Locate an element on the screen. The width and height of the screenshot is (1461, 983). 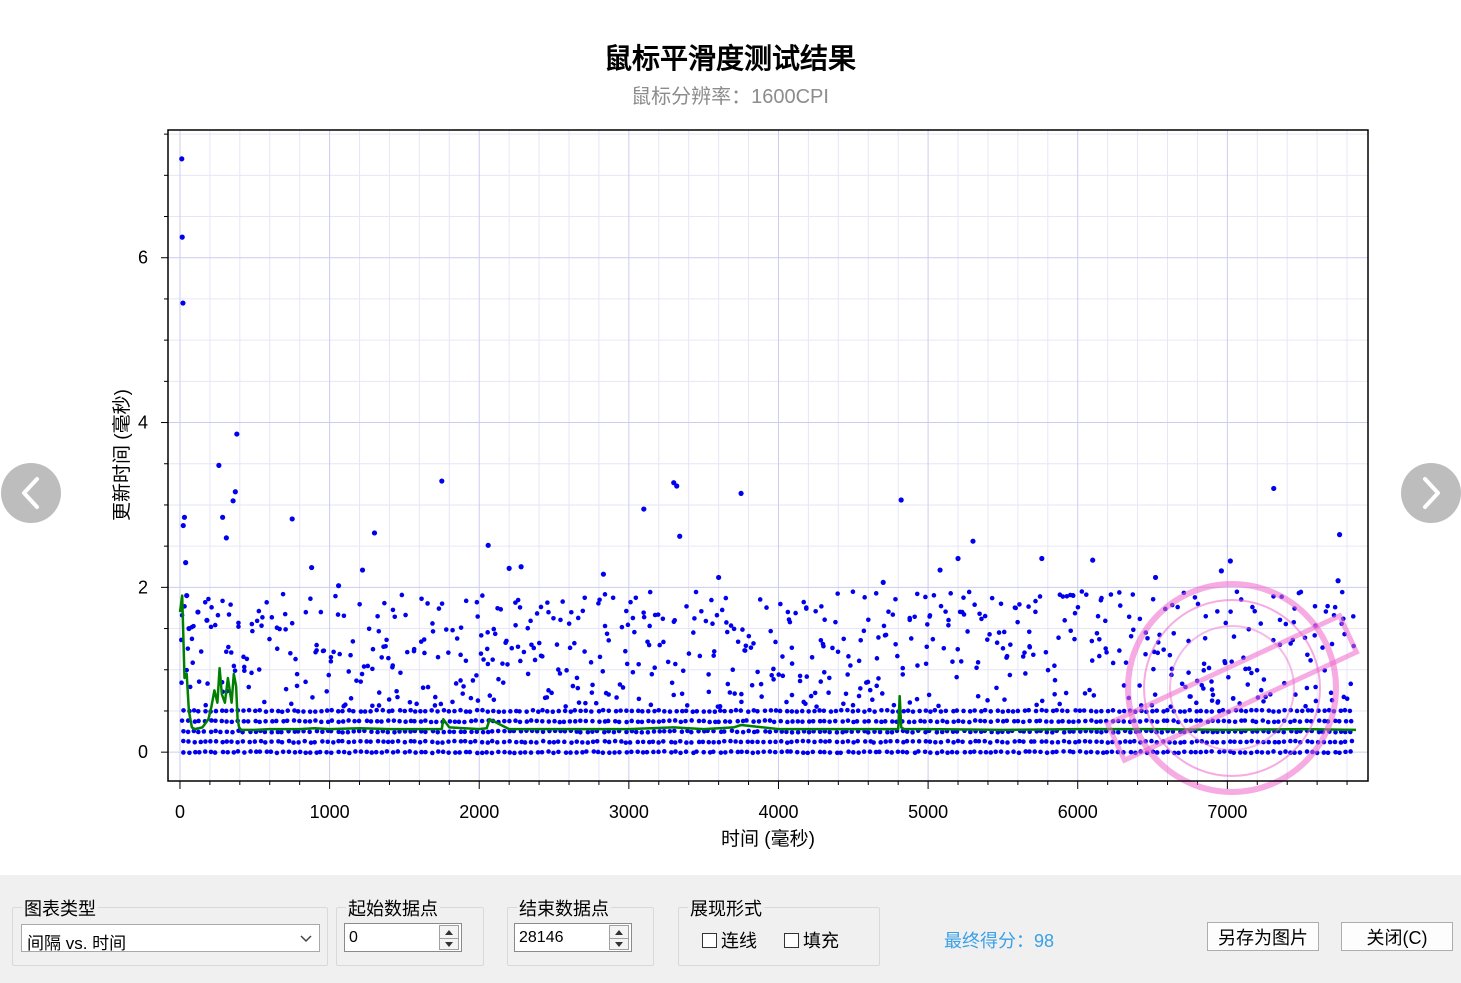
fill-checkbox-option: 填充 is located at coordinates (811, 940).